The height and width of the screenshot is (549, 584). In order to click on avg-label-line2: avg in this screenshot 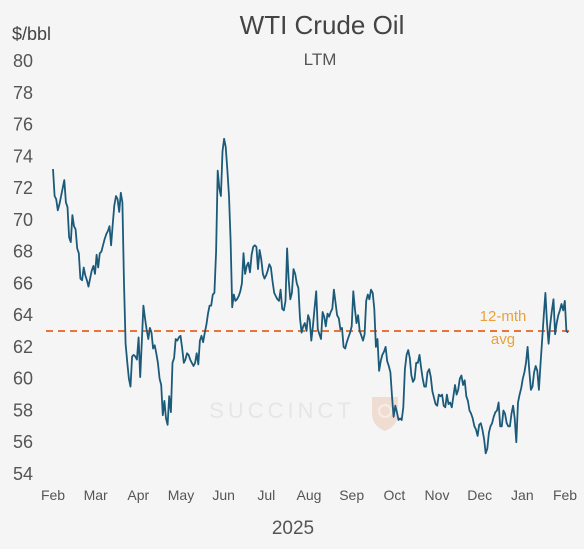, I will do `click(503, 339)`.